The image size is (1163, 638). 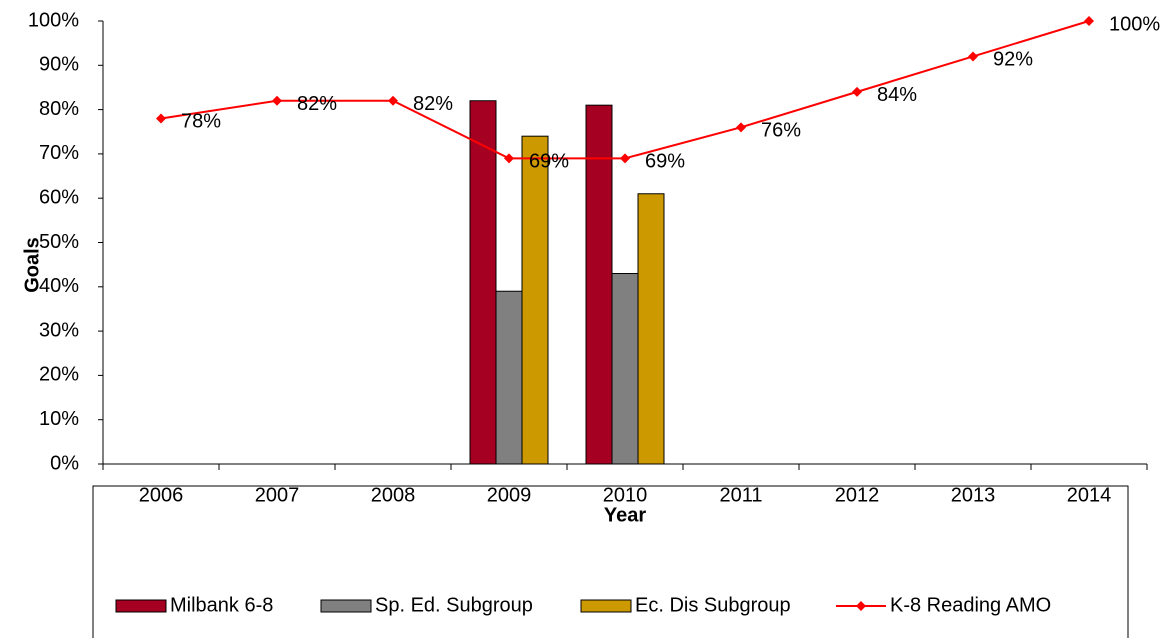 I want to click on legend-label: Milbank 6-8, so click(x=221, y=605).